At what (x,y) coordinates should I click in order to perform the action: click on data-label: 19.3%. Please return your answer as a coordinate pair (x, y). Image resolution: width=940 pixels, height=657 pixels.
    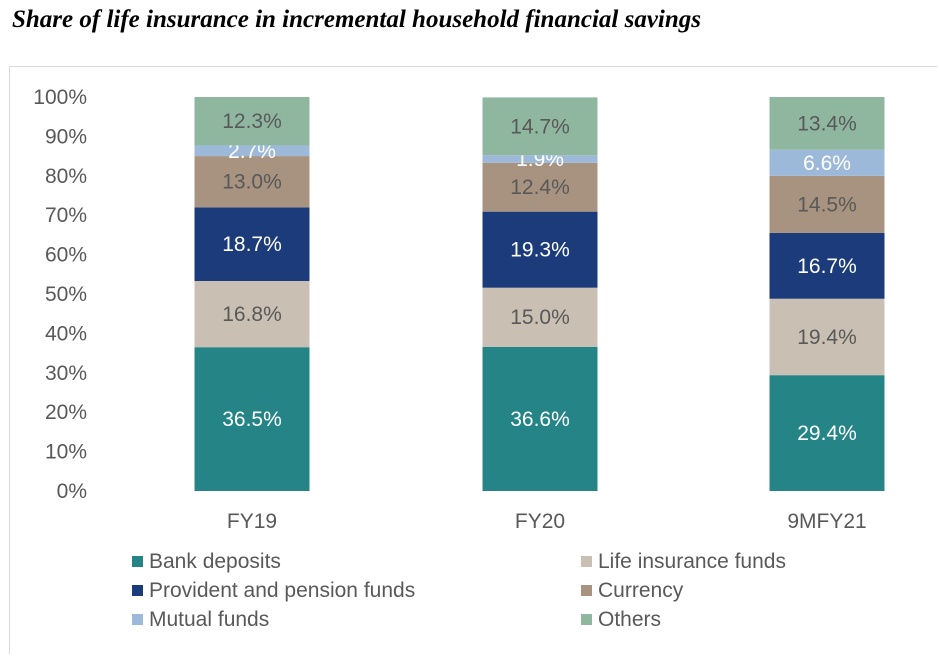
    Looking at the image, I should click on (540, 250).